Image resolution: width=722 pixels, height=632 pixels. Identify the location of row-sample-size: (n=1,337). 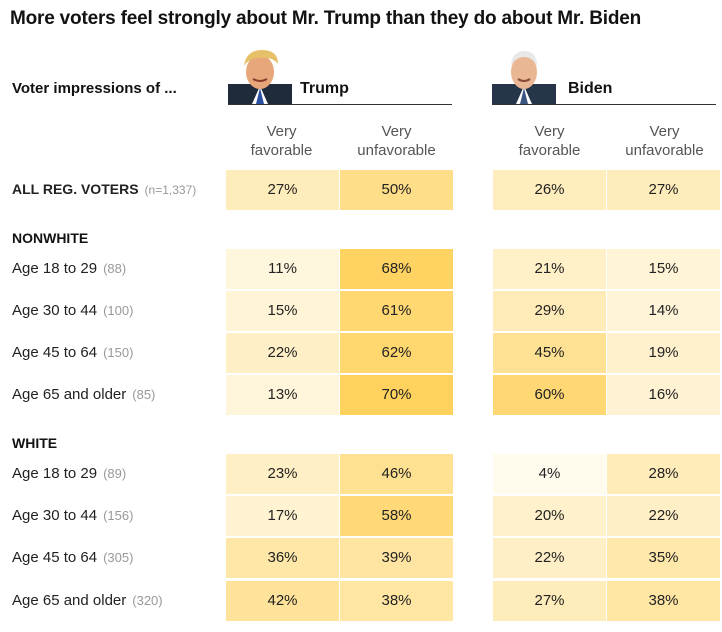
(170, 190).